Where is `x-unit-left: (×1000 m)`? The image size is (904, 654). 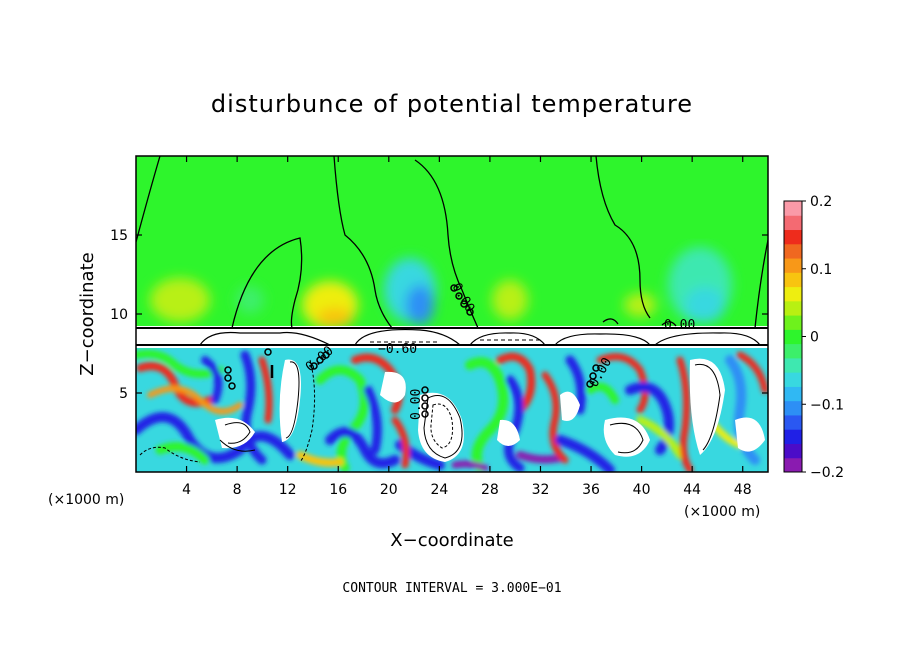
x-unit-left: (×1000 m) is located at coordinates (86, 500).